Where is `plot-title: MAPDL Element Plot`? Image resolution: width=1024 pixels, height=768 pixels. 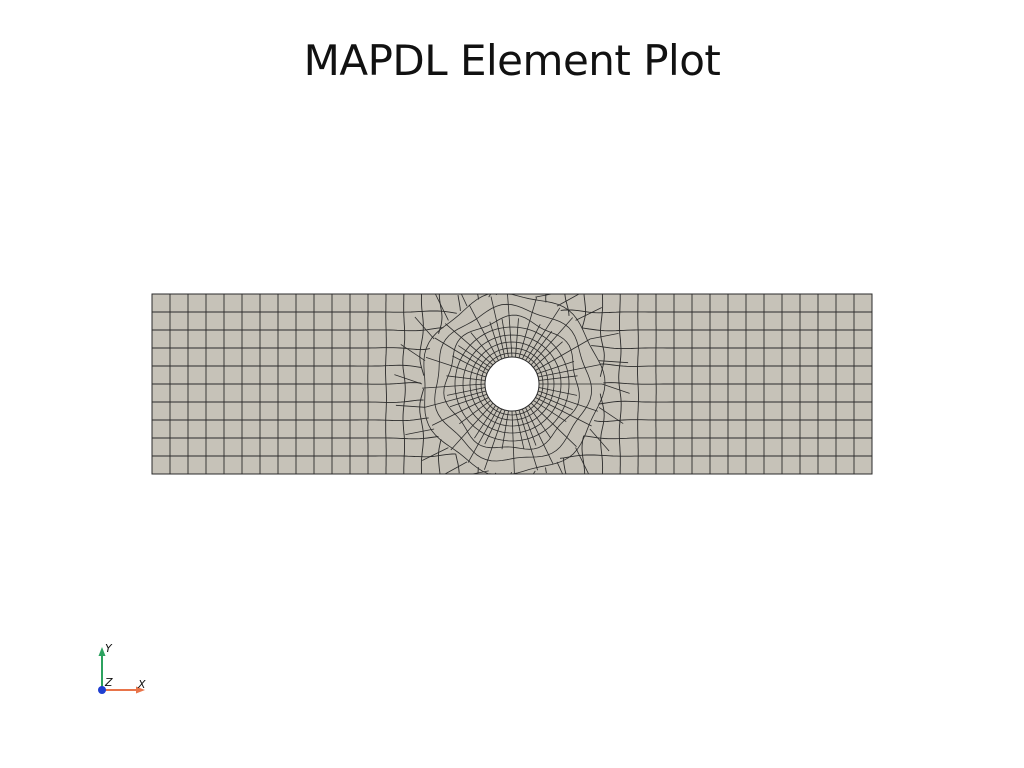 plot-title: MAPDL Element Plot is located at coordinates (512, 60).